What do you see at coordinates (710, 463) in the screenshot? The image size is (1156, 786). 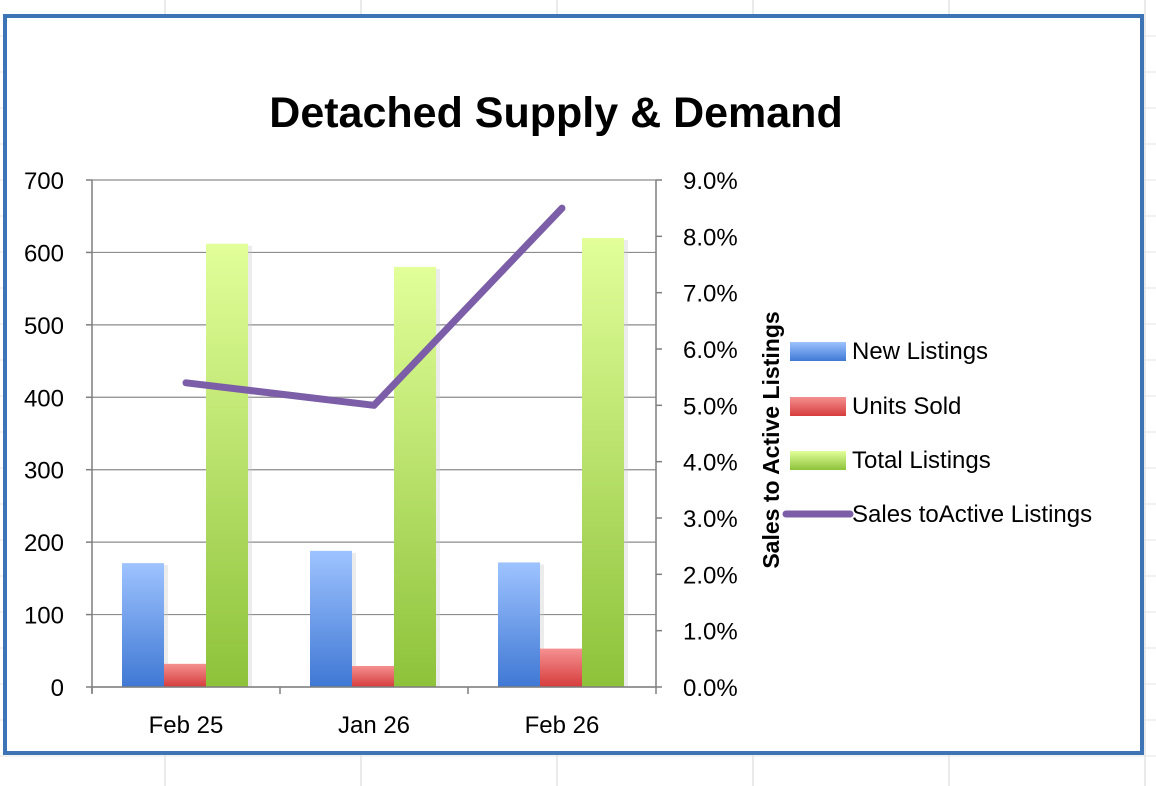 I see `right-tick-label: 4.0%` at bounding box center [710, 463].